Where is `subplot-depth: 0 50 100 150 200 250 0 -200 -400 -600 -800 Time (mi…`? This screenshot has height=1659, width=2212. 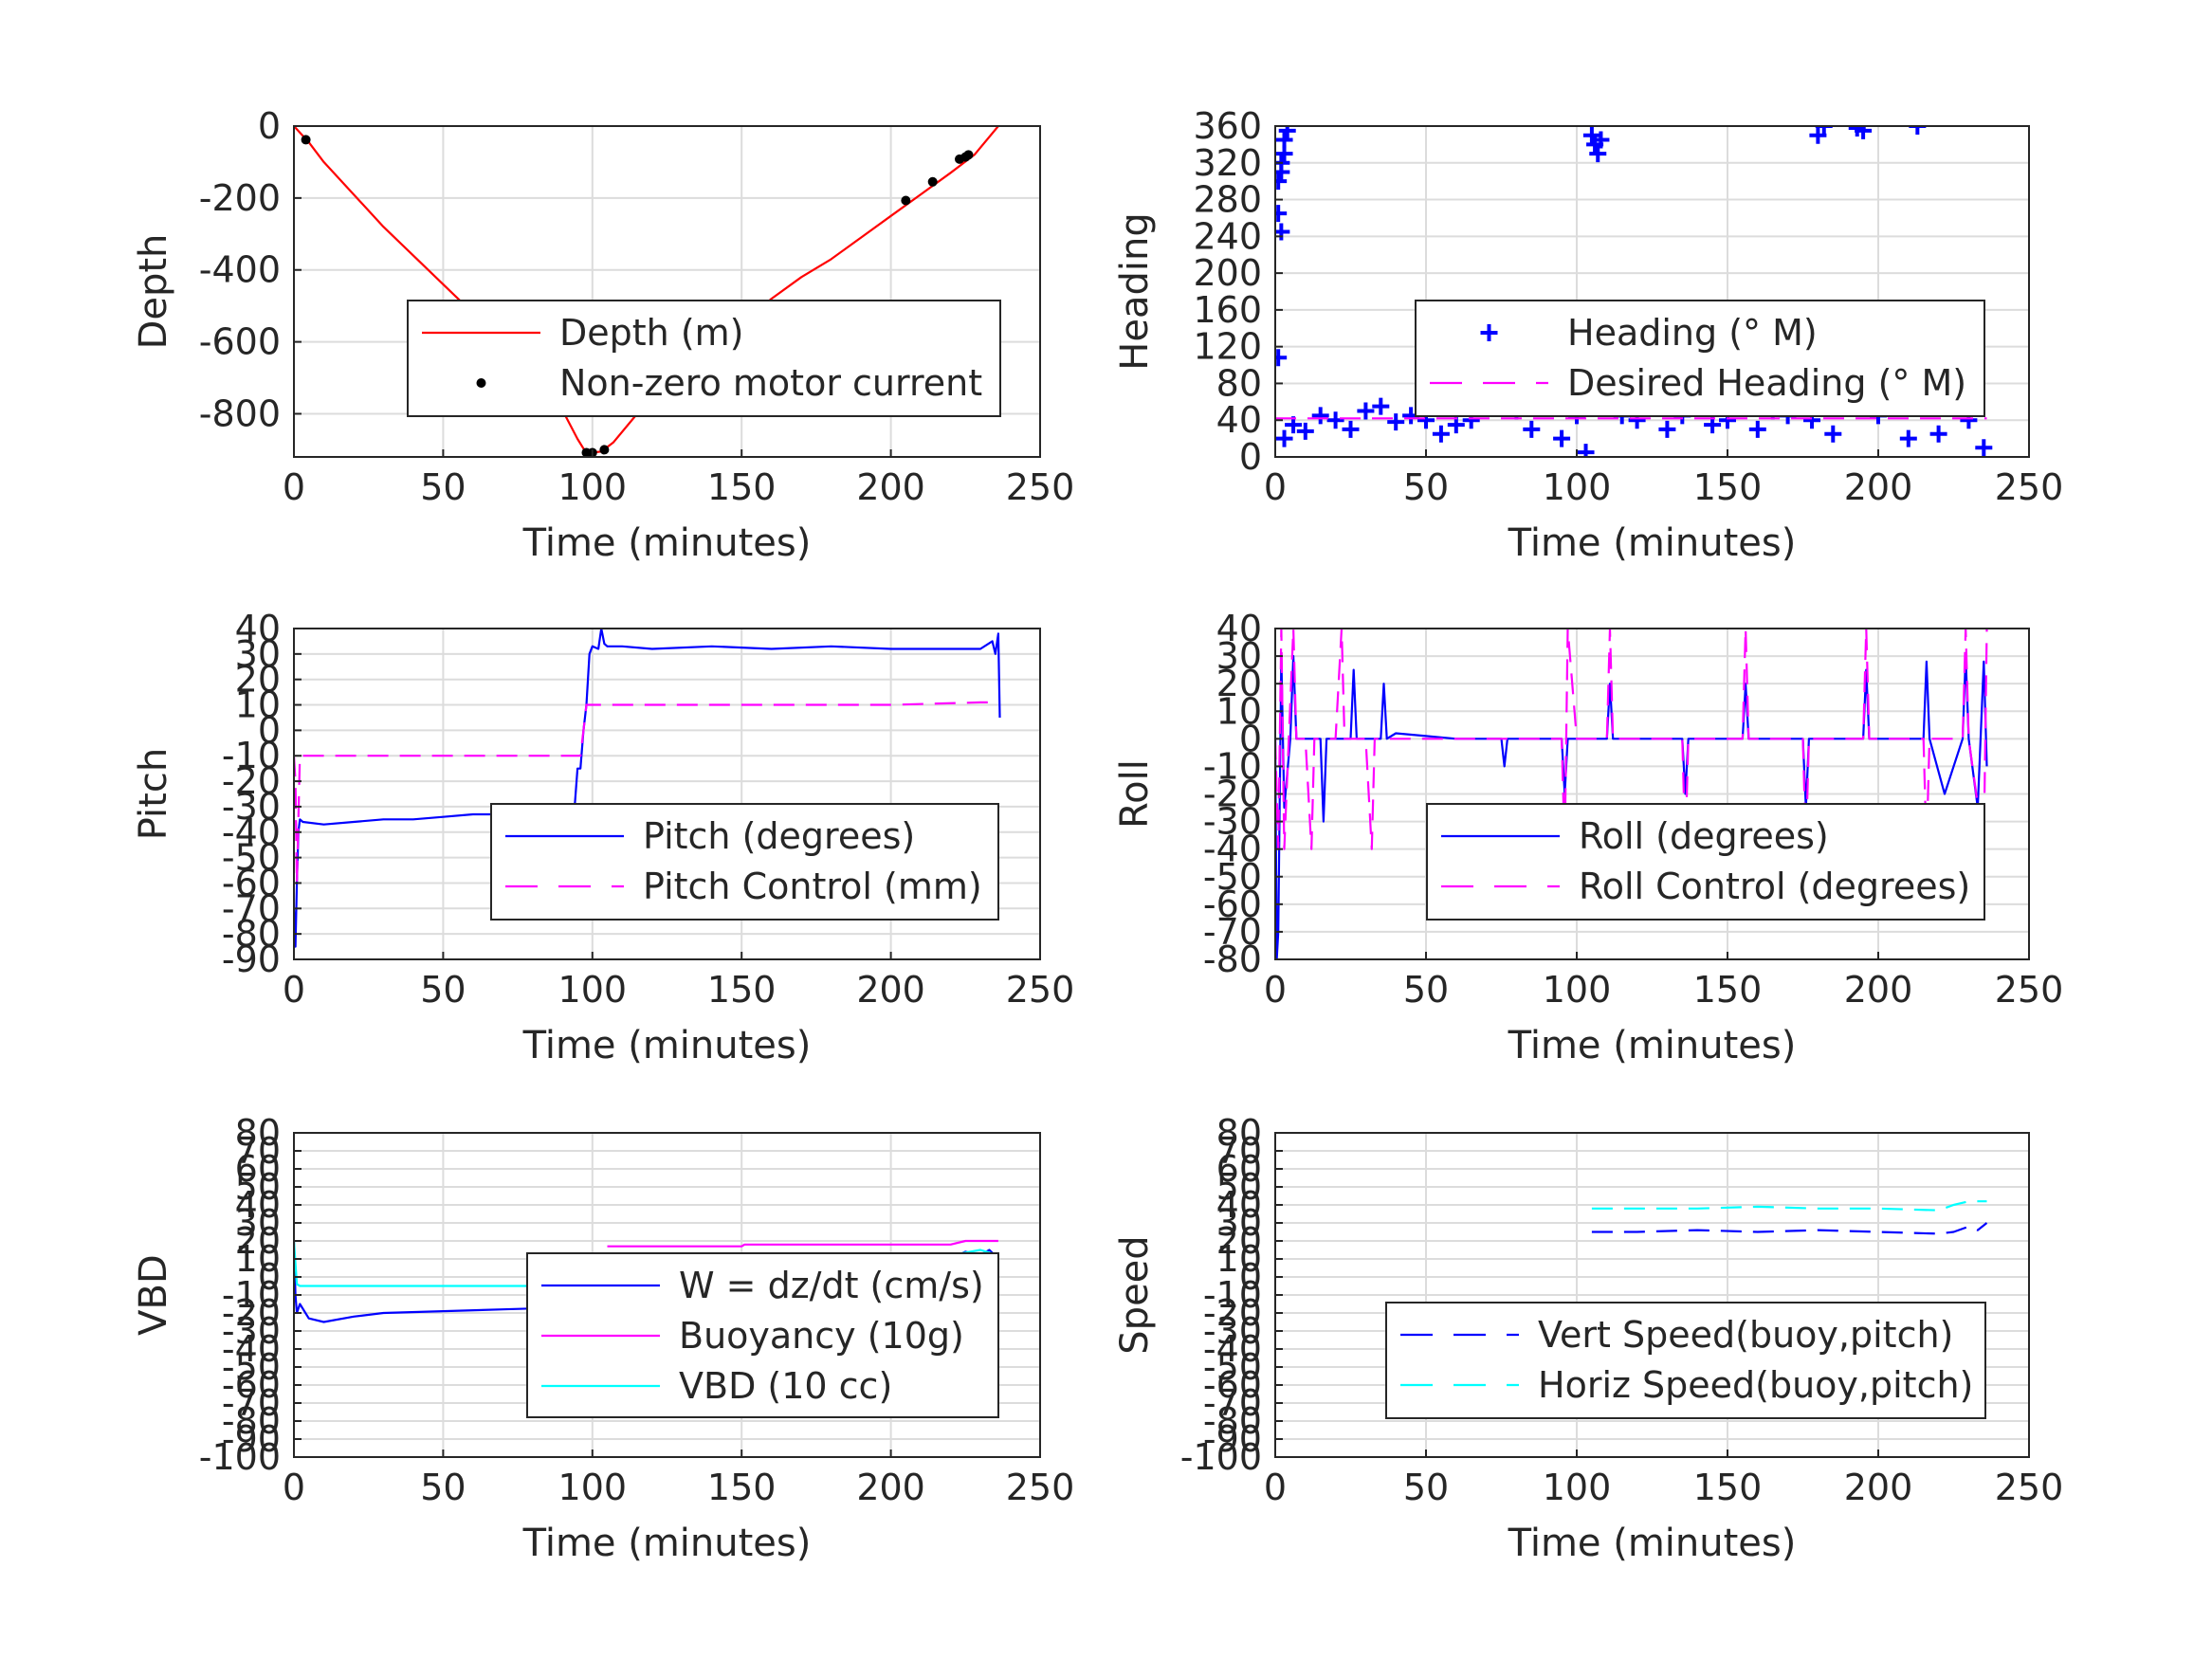
subplot-depth: 0 50 100 150 200 250 0 -200 -400 -600 -800 Time (mi… is located at coordinates (603, 335).